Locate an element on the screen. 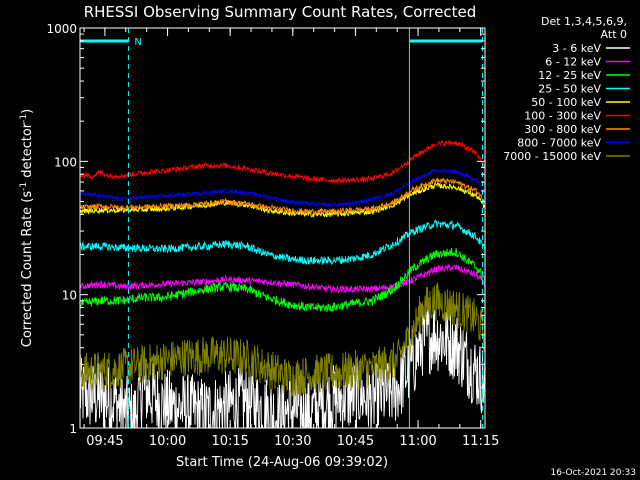 This screenshot has height=480, width=640. x-tick-label: 11:15 is located at coordinates (480, 441).